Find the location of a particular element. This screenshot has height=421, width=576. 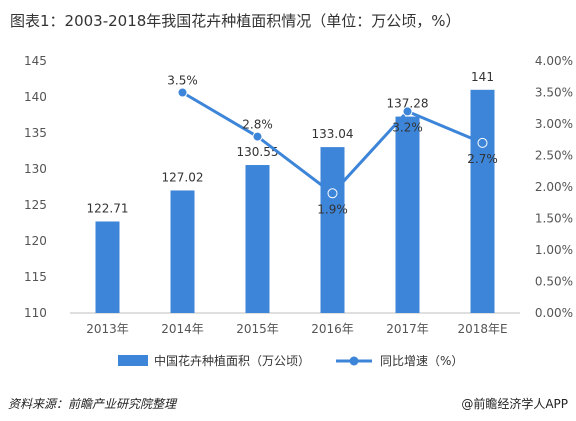

y-left-tick-label: 125 is located at coordinates (35, 205).